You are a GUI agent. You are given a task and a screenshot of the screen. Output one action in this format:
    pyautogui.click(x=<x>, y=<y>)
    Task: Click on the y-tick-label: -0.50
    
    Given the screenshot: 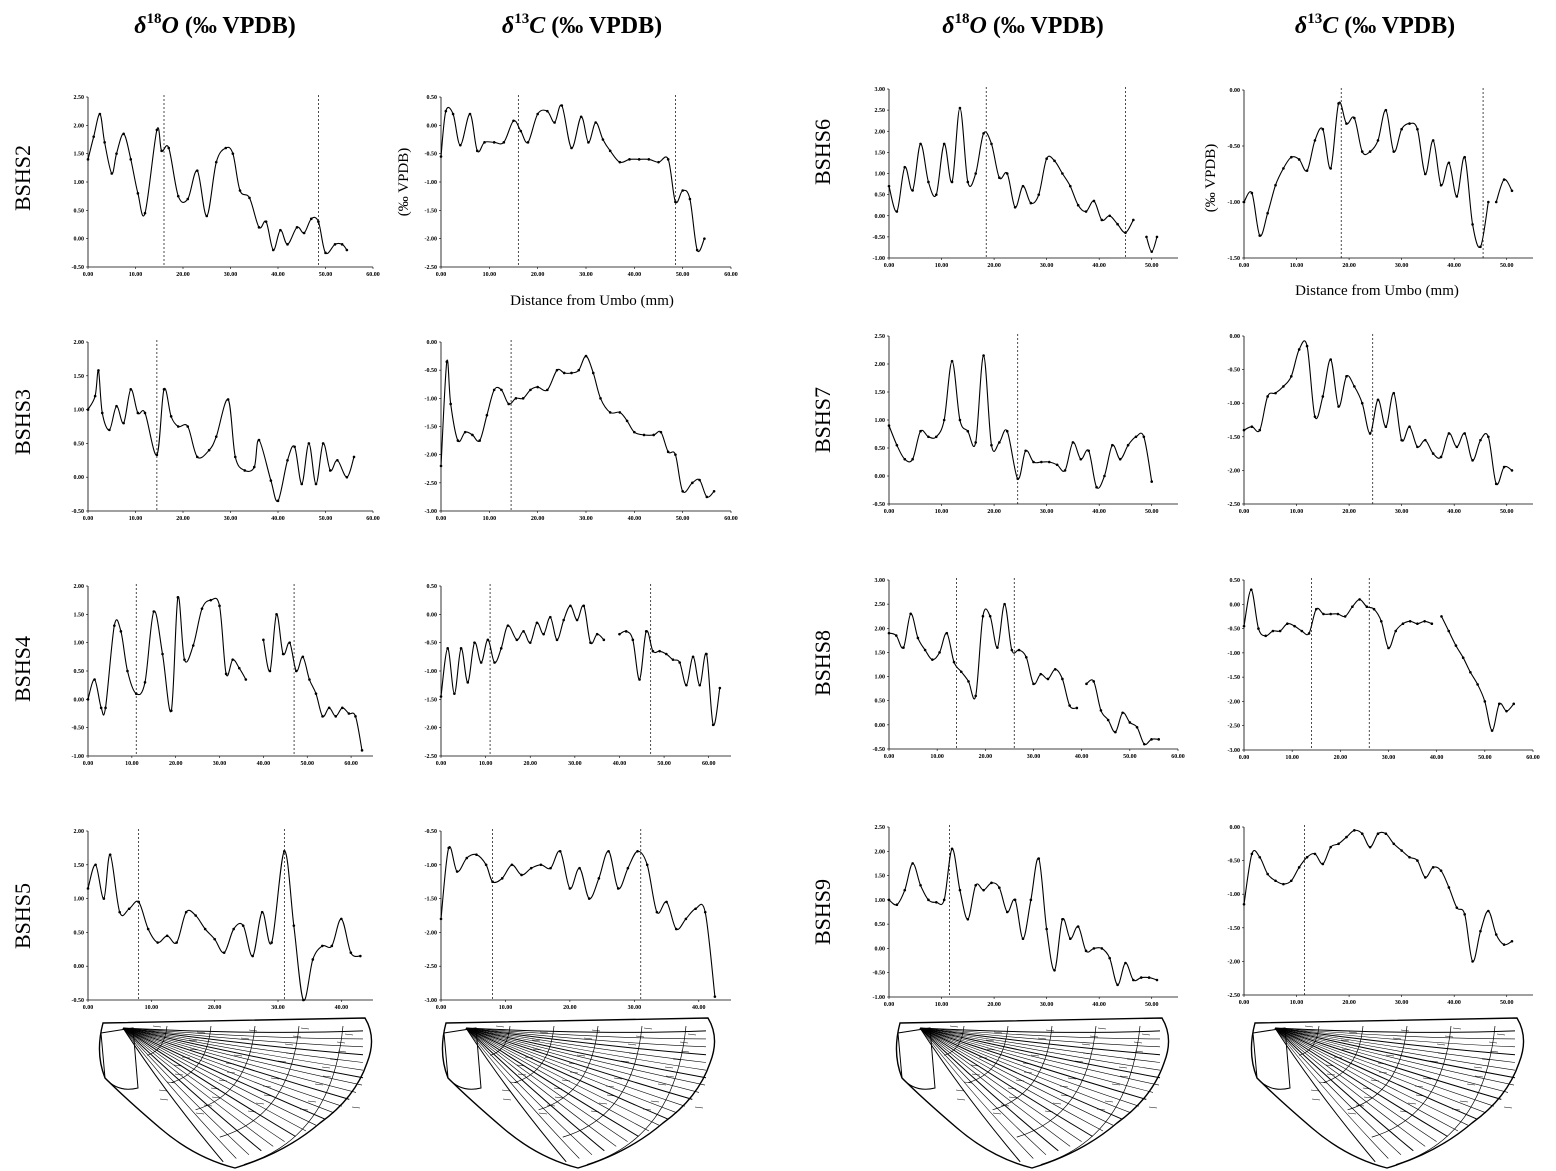 What is the action you would take?
    pyautogui.click(x=431, y=371)
    